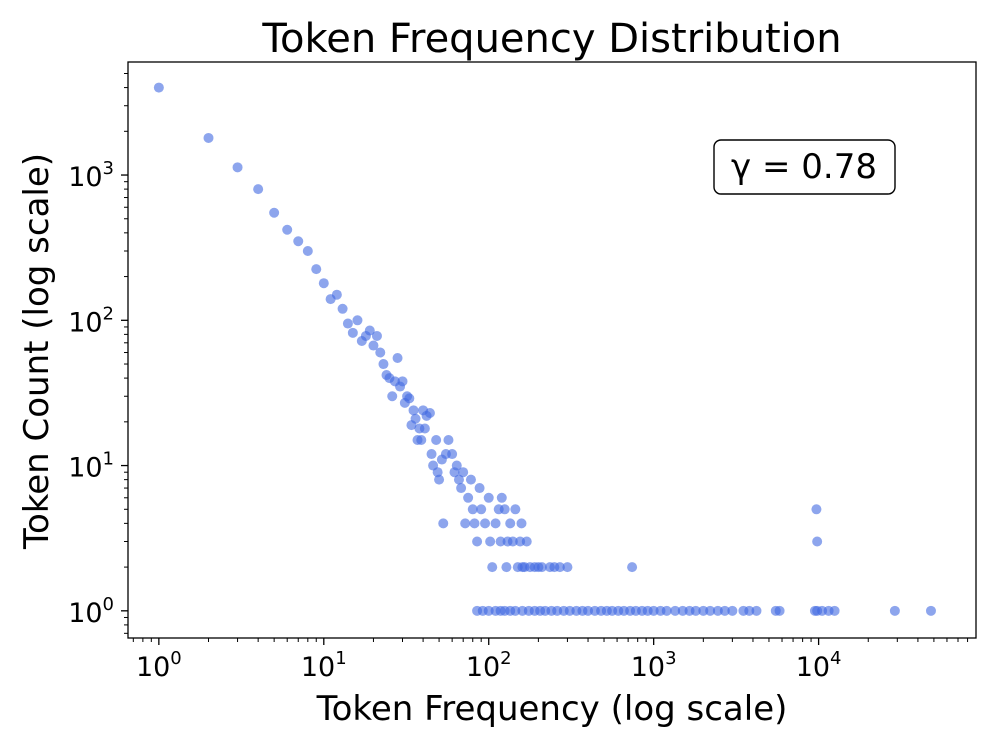  I want to click on chart-title: Token Frequency Distribution, so click(551, 39).